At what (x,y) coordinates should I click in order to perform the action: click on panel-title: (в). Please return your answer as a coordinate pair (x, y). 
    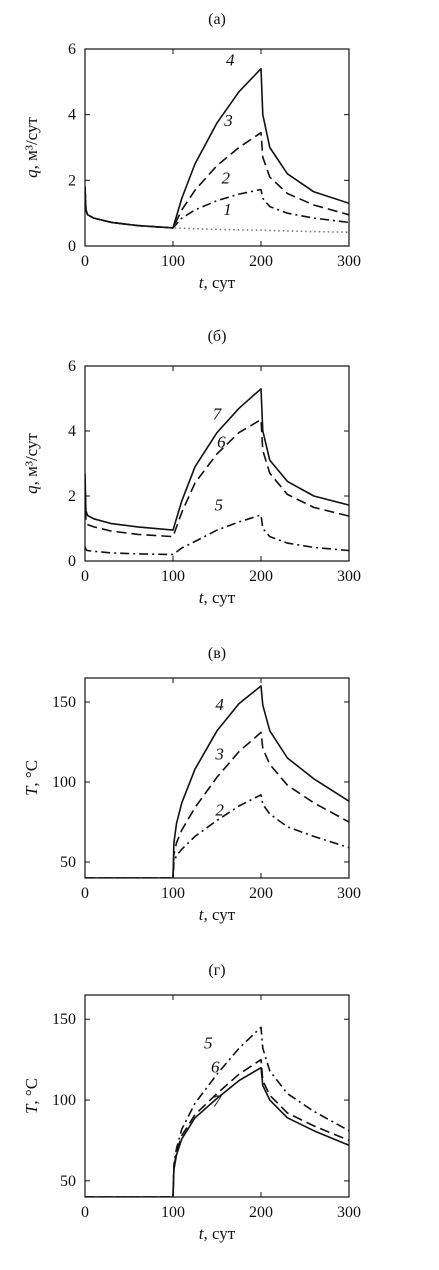
    Looking at the image, I should click on (217, 653).